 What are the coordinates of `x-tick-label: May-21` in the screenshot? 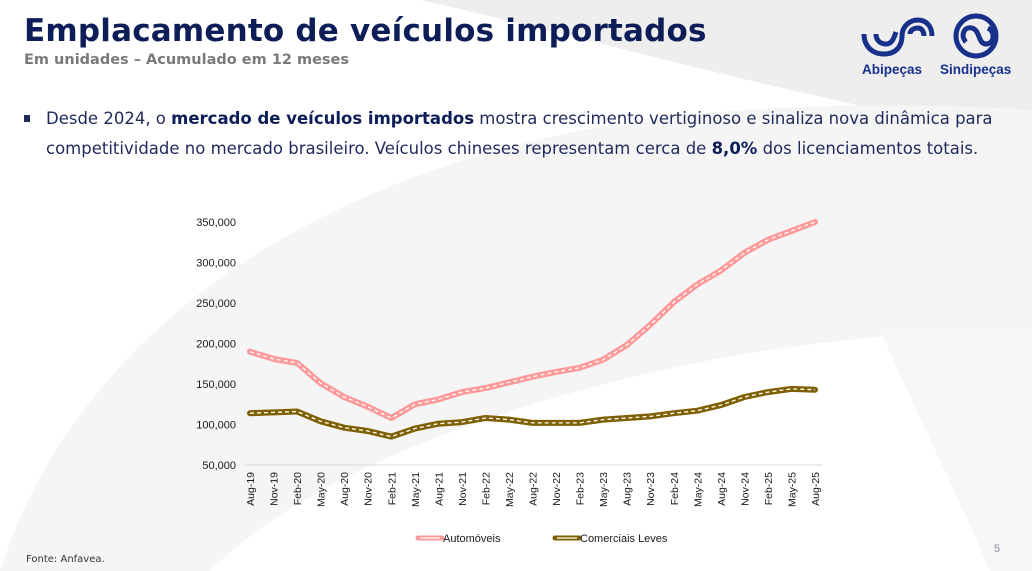 It's located at (416, 489).